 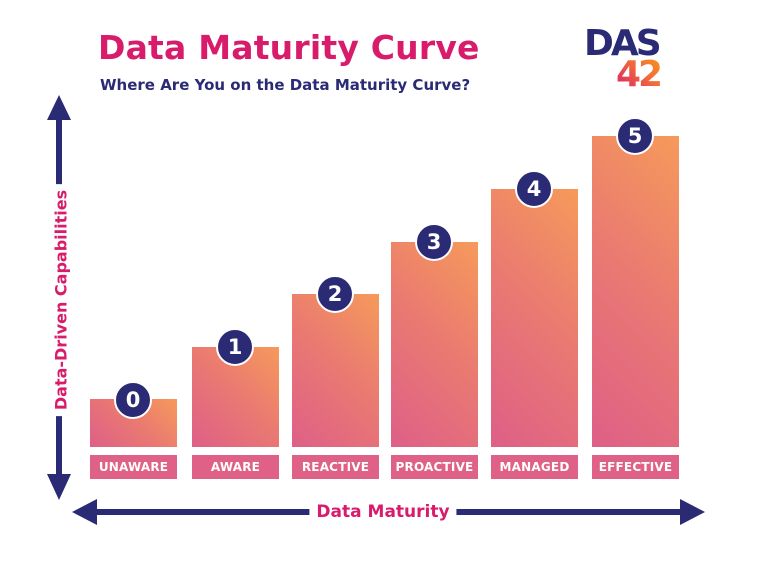 I want to click on category-label-effective: EFFECTIVE, so click(x=635, y=467).